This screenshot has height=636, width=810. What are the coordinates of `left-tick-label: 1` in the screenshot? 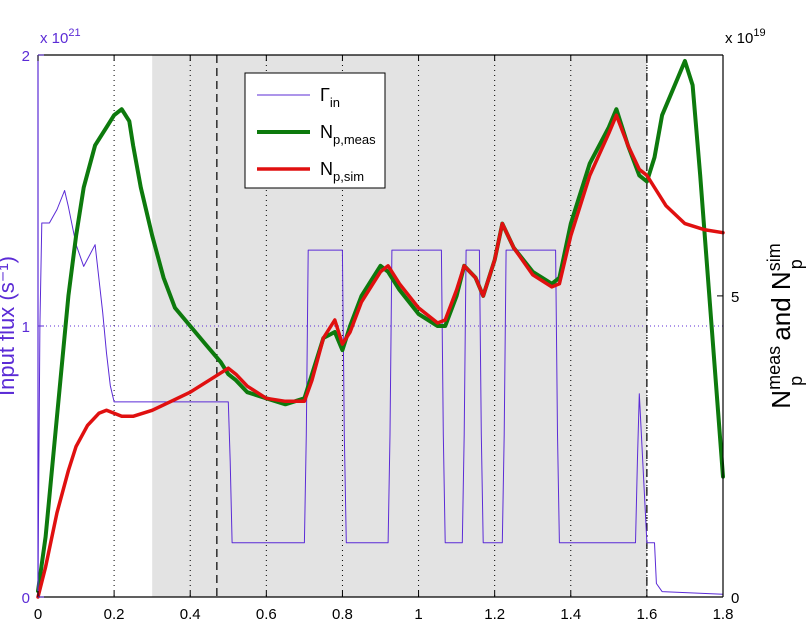 It's located at (26, 327).